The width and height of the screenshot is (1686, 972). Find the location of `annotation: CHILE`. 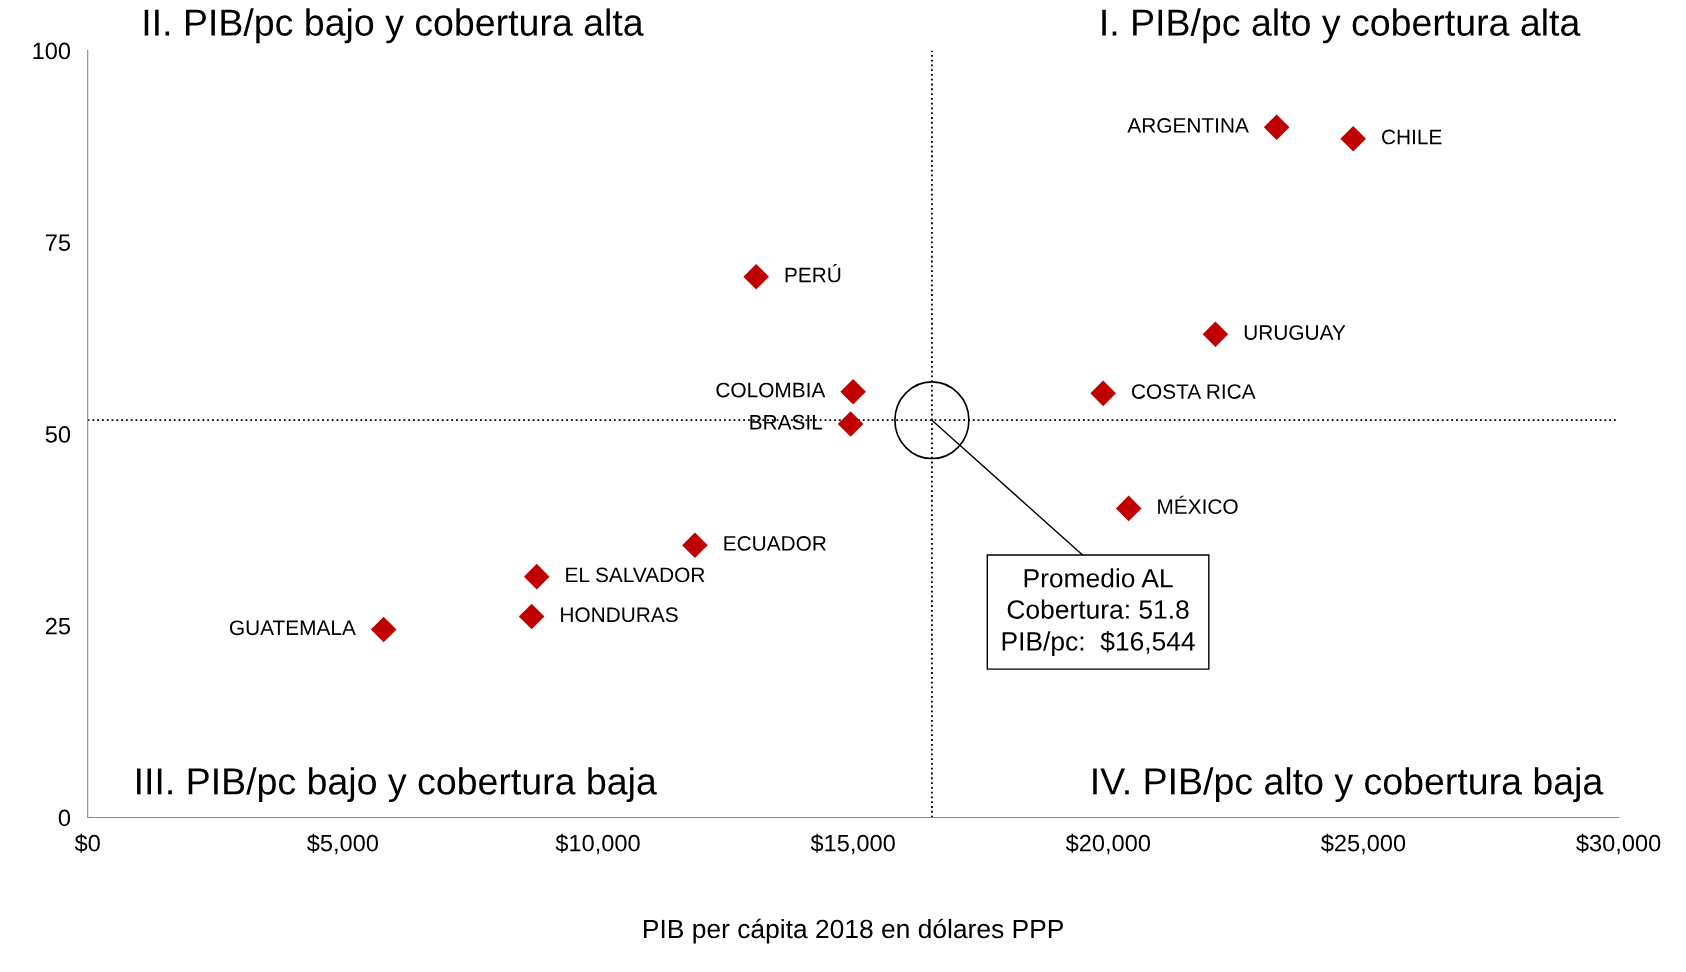

annotation: CHILE is located at coordinates (1412, 137).